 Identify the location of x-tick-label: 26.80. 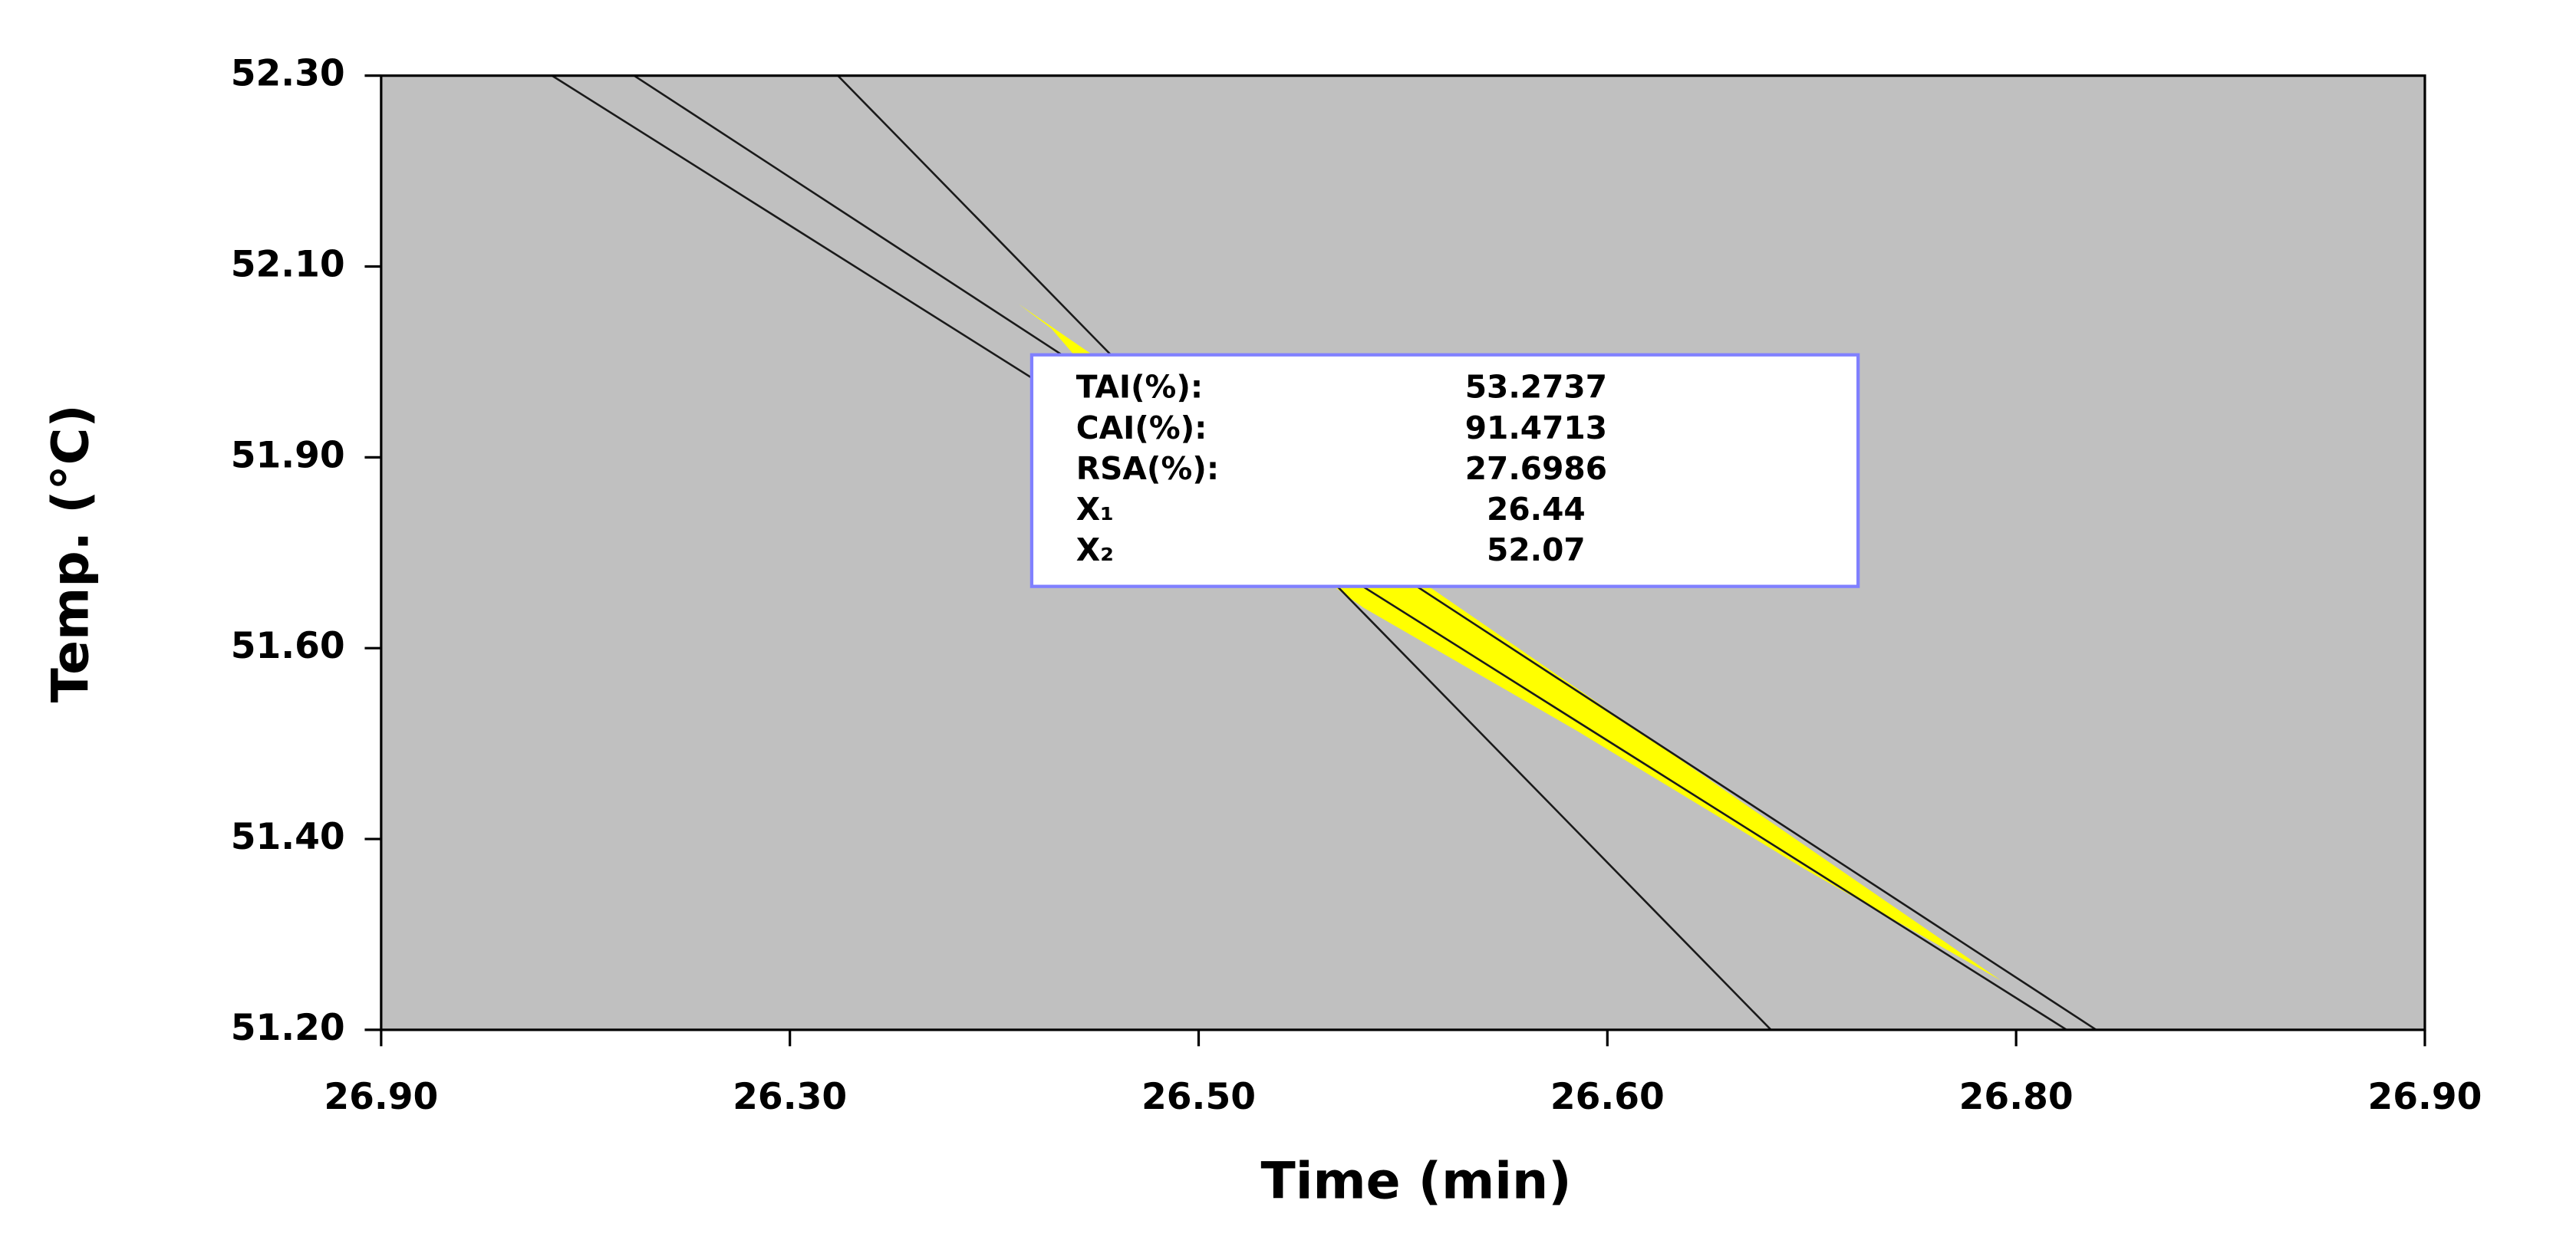
(2016, 1097).